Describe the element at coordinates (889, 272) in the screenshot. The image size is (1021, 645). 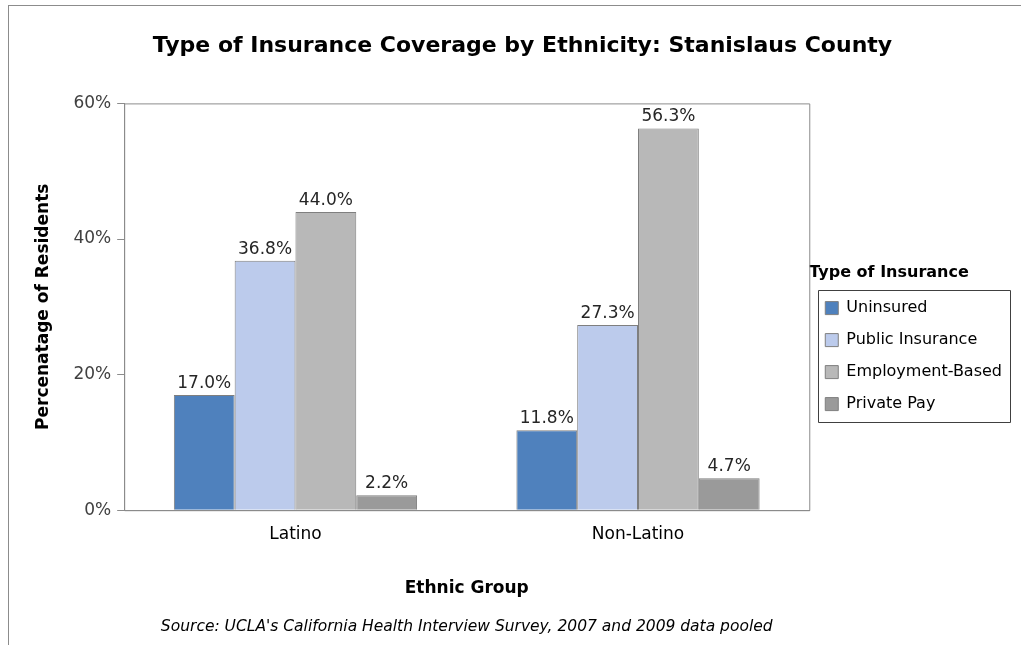
I see `legend-title: Type of Insurance` at that location.